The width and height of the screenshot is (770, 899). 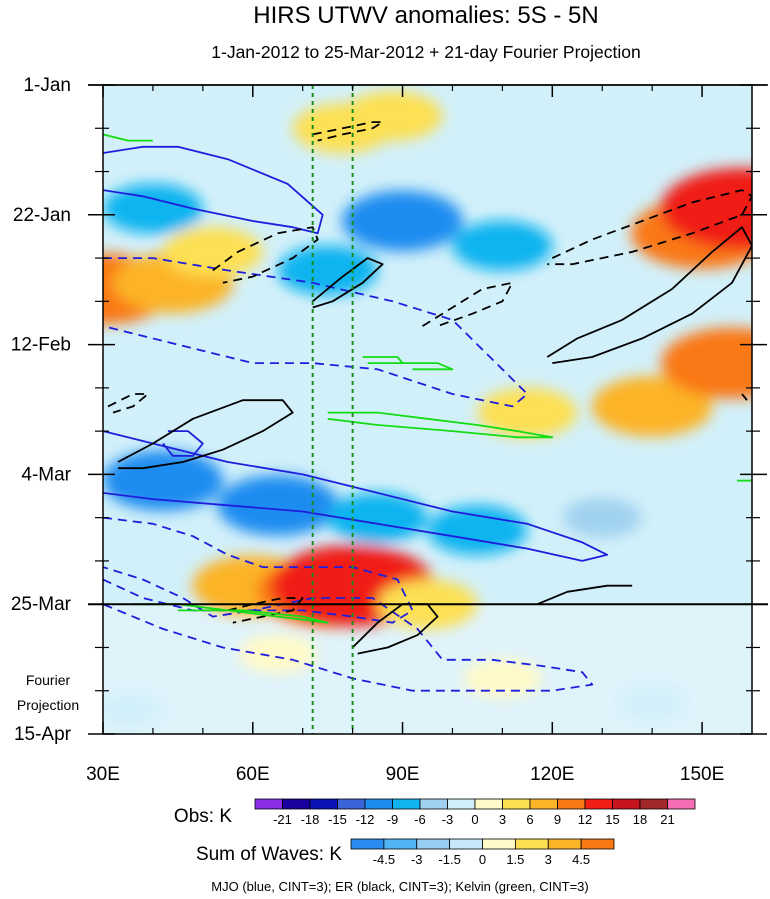 I want to click on waves-colorbar-label-2: -1.5, so click(x=449, y=859).